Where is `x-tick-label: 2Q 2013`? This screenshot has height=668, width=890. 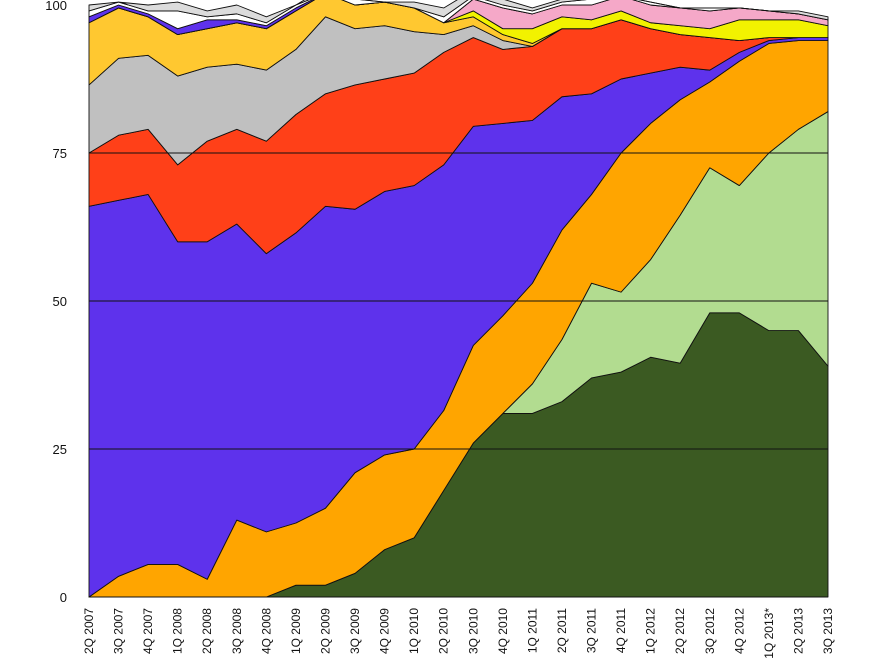
x-tick-label: 2Q 2013 is located at coordinates (798, 631).